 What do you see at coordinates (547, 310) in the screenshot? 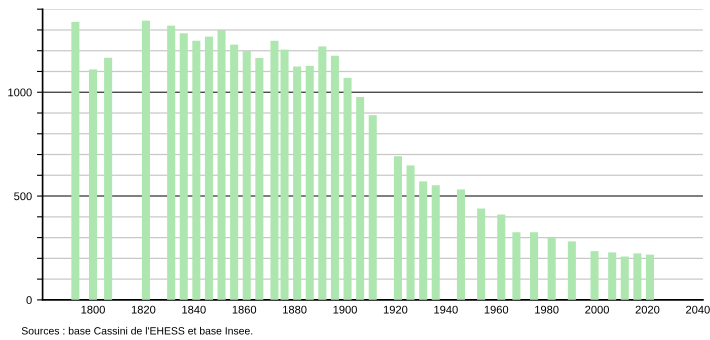
I see `x-tick-label: 1980` at bounding box center [547, 310].